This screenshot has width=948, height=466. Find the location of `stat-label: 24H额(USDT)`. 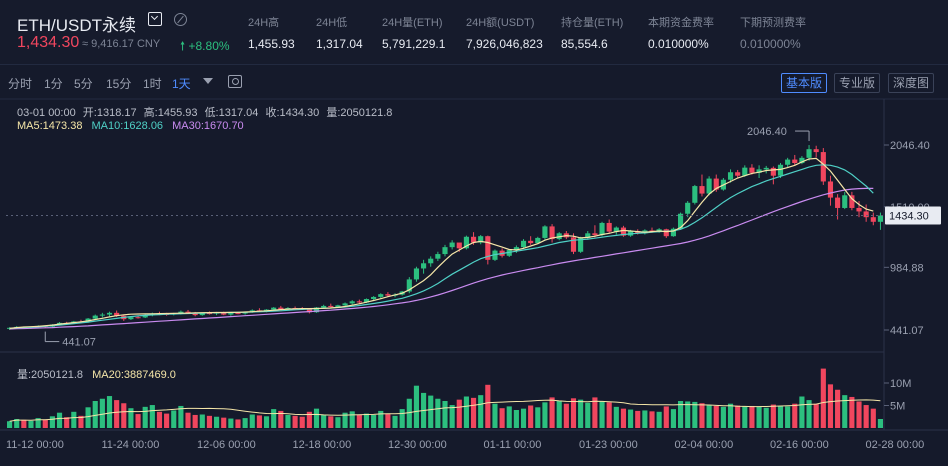

stat-label: 24H额(USDT) is located at coordinates (500, 23).